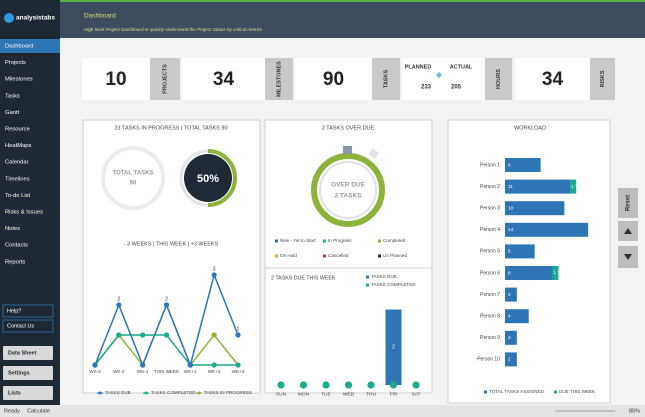  What do you see at coordinates (394, 240) in the screenshot?
I see `legend-label: Completed` at bounding box center [394, 240].